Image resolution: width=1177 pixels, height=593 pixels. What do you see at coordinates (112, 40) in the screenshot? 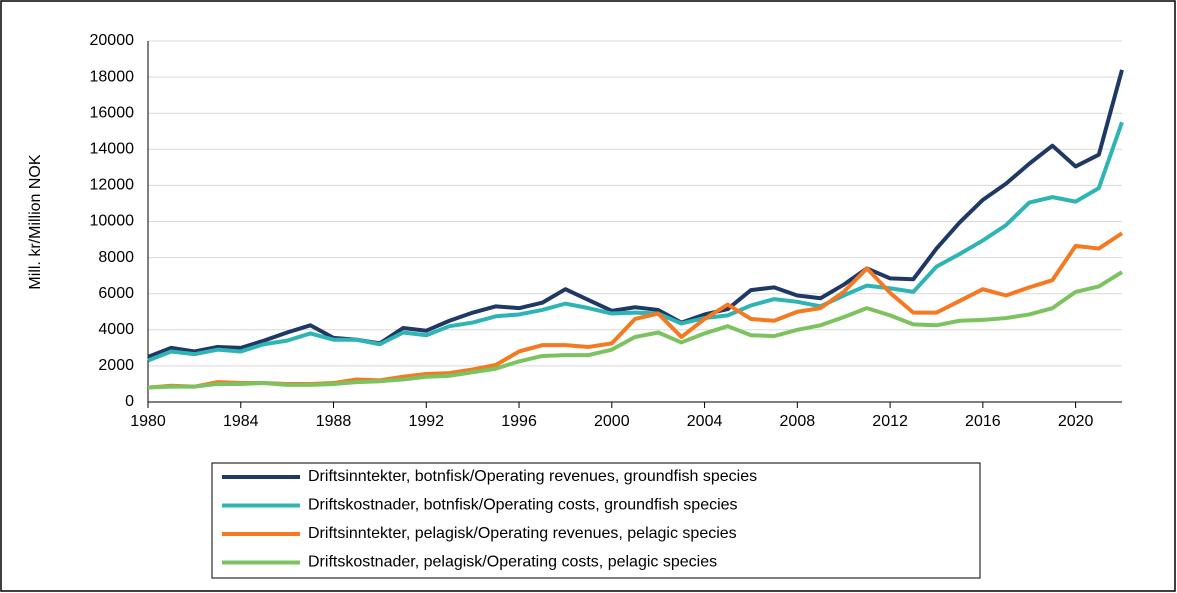
I see `y-tick-label: 20000` at bounding box center [112, 40].